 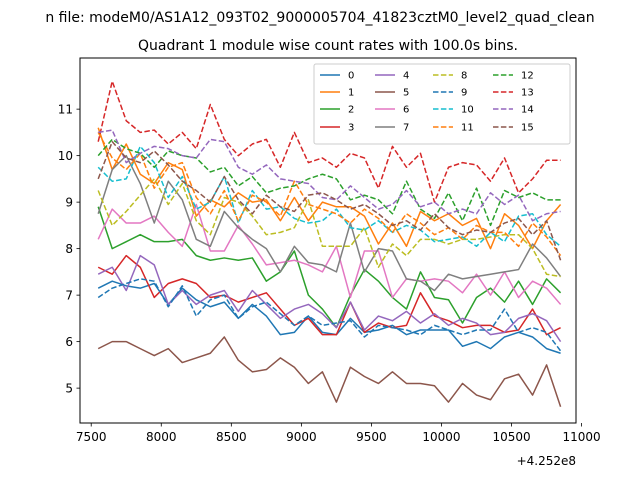 What do you see at coordinates (406, 76) in the screenshot?
I see `legend-label-4: 4` at bounding box center [406, 76].